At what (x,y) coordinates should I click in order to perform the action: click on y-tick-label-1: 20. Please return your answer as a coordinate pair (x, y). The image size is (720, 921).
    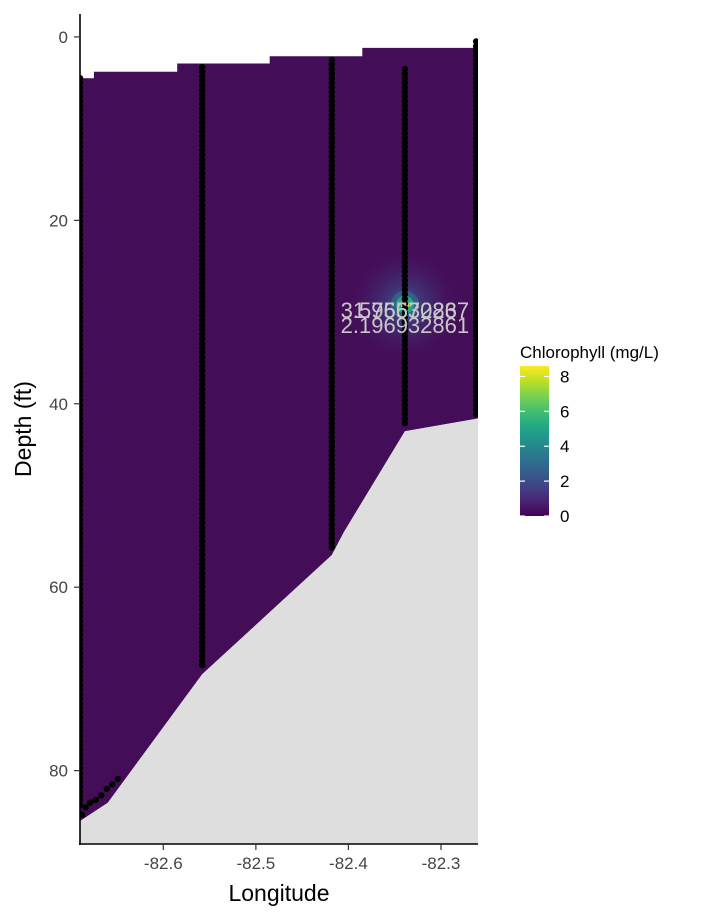
    Looking at the image, I should click on (58, 220).